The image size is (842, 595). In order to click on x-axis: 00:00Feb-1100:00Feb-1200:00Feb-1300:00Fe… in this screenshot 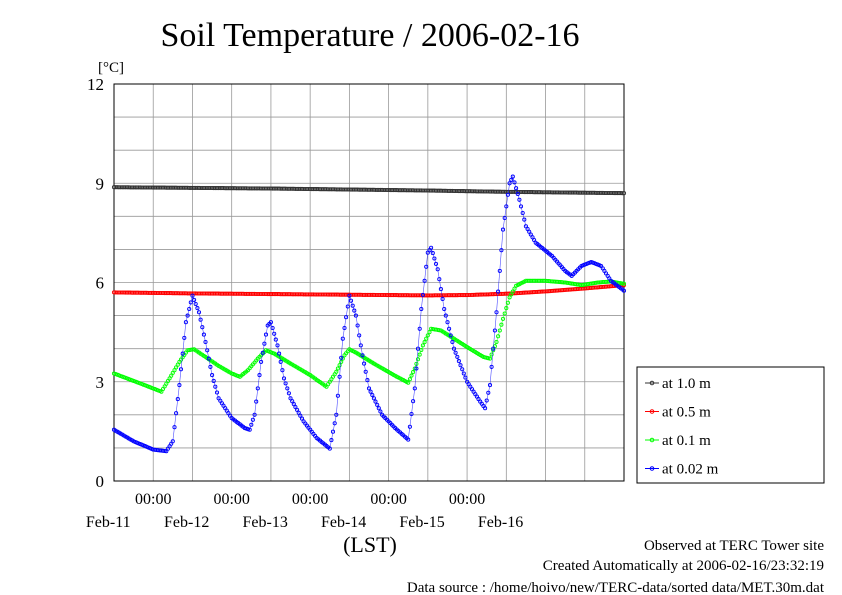, I will do `click(304, 511)`.